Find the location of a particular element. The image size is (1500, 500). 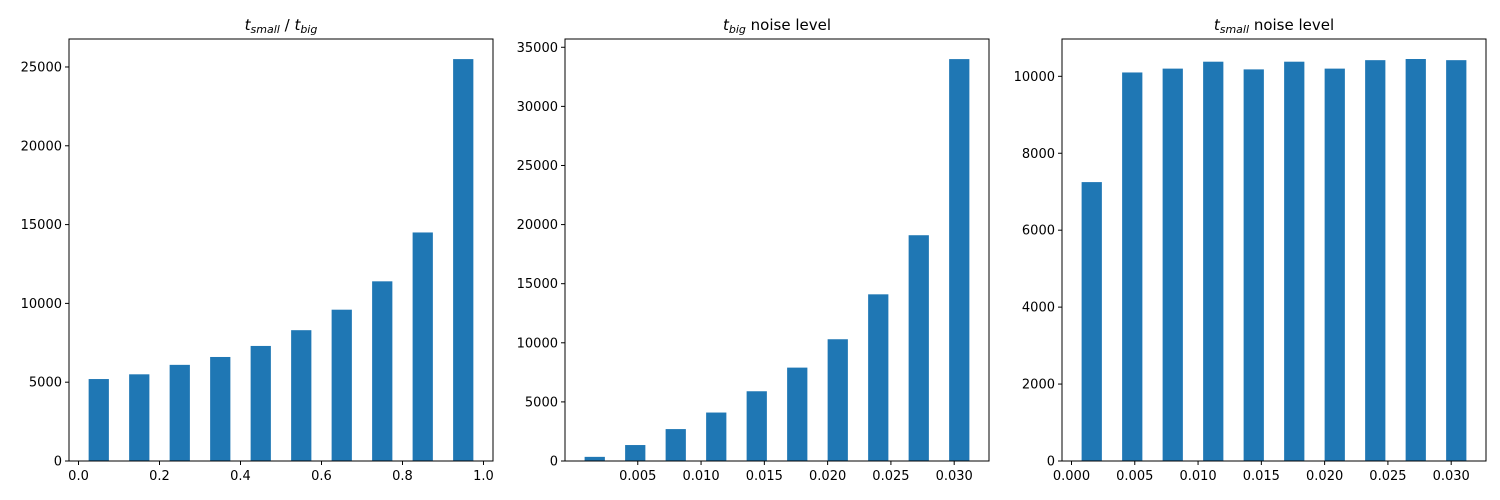

x-tick-label: 0.8 is located at coordinates (402, 476).